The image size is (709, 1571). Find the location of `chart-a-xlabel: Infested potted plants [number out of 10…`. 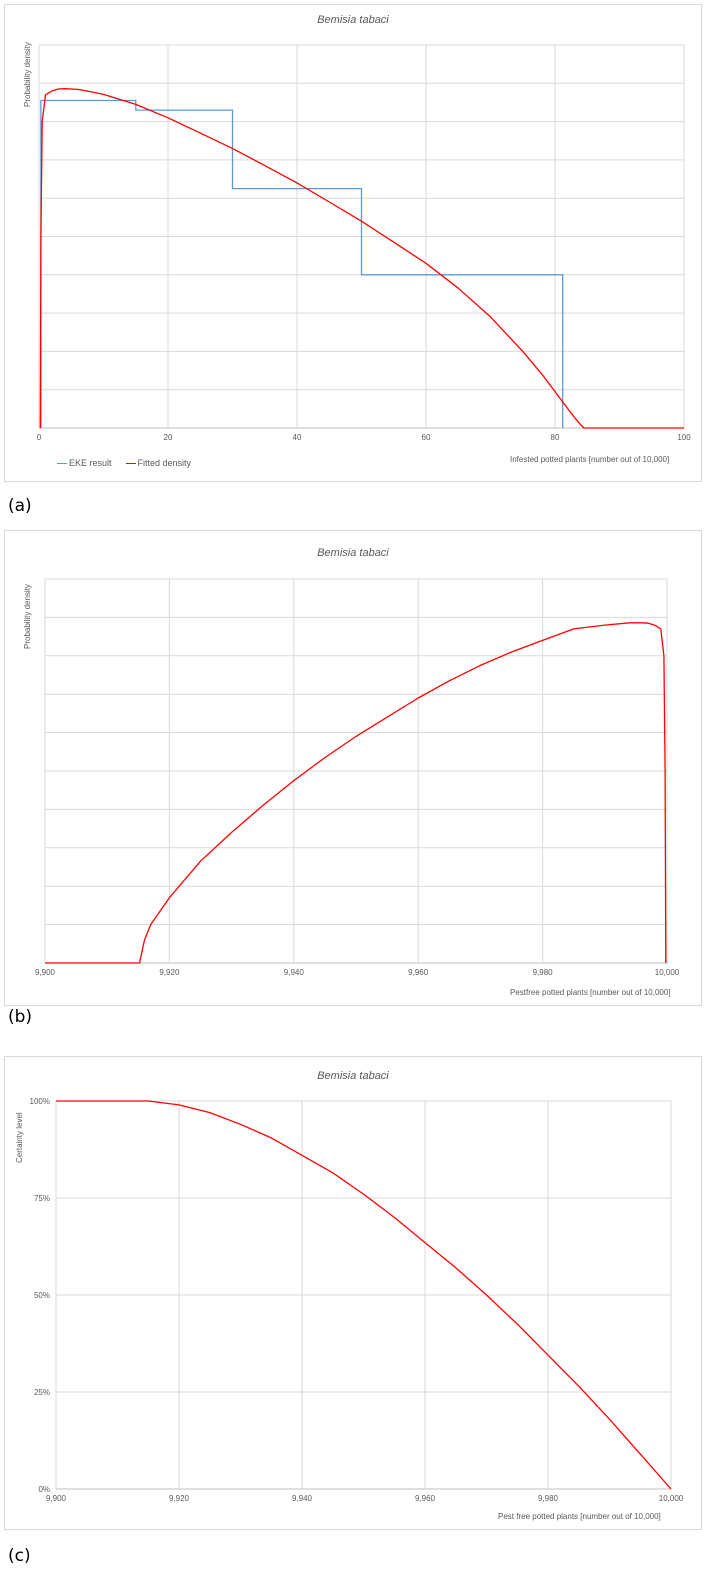

chart-a-xlabel: Infested potted plants [number out of 10… is located at coordinates (590, 459).